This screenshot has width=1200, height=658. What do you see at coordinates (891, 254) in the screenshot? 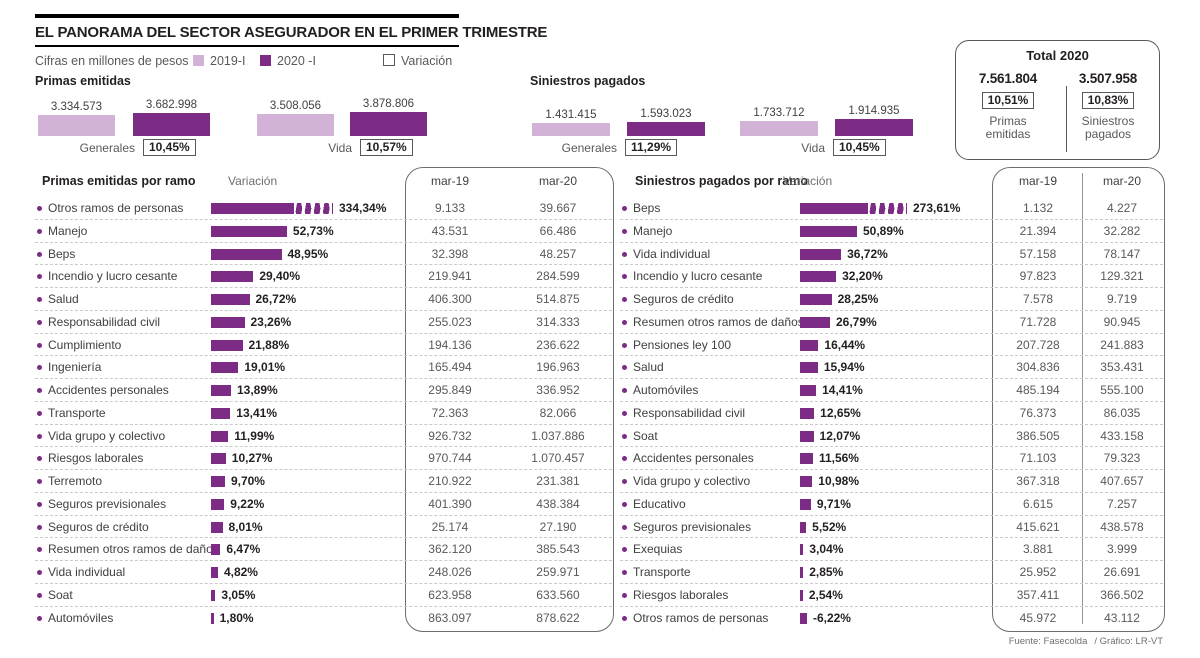
I see `table-row: Vida individual 36,72% 57.158 78.147` at bounding box center [891, 254].